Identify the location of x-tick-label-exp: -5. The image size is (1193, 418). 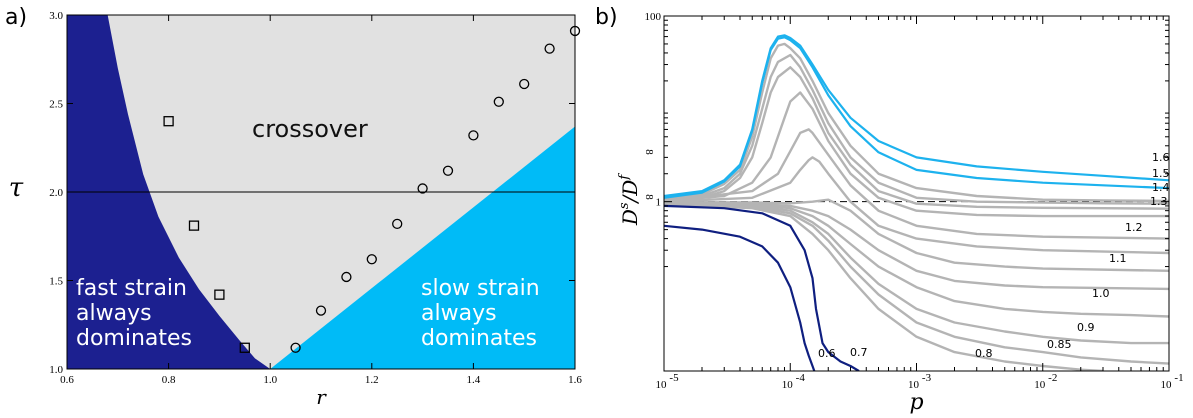
(674, 378).